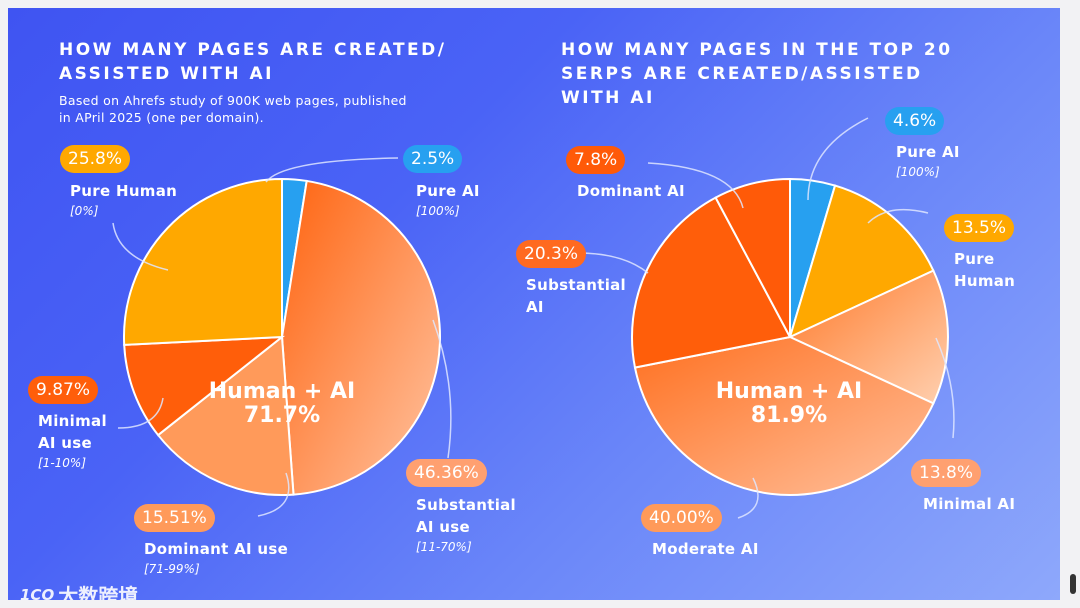 The image size is (1080, 608). What do you see at coordinates (216, 549) in the screenshot?
I see `left-dominant-label: Dominant AI use` at bounding box center [216, 549].